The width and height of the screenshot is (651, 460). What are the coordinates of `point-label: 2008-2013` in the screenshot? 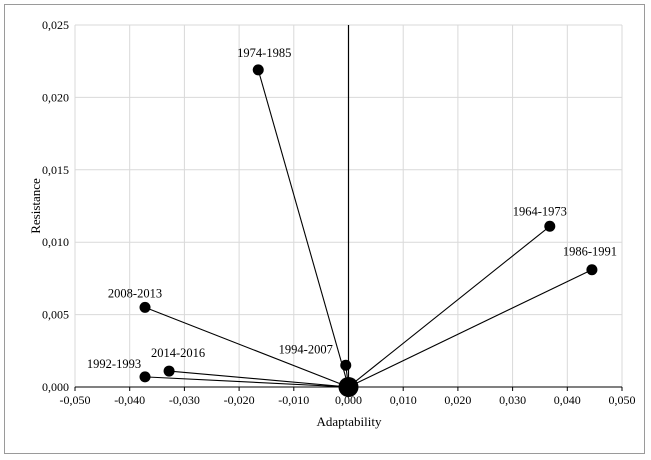 It's located at (135, 293).